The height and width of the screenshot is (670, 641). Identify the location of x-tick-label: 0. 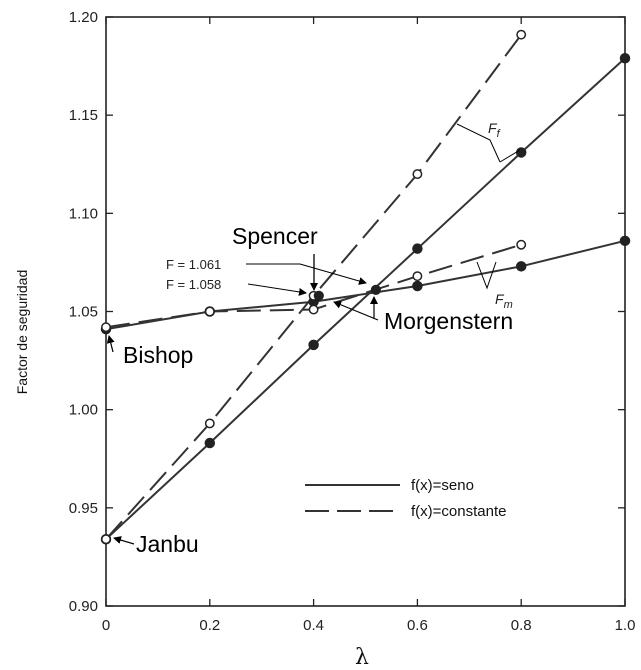
(106, 625).